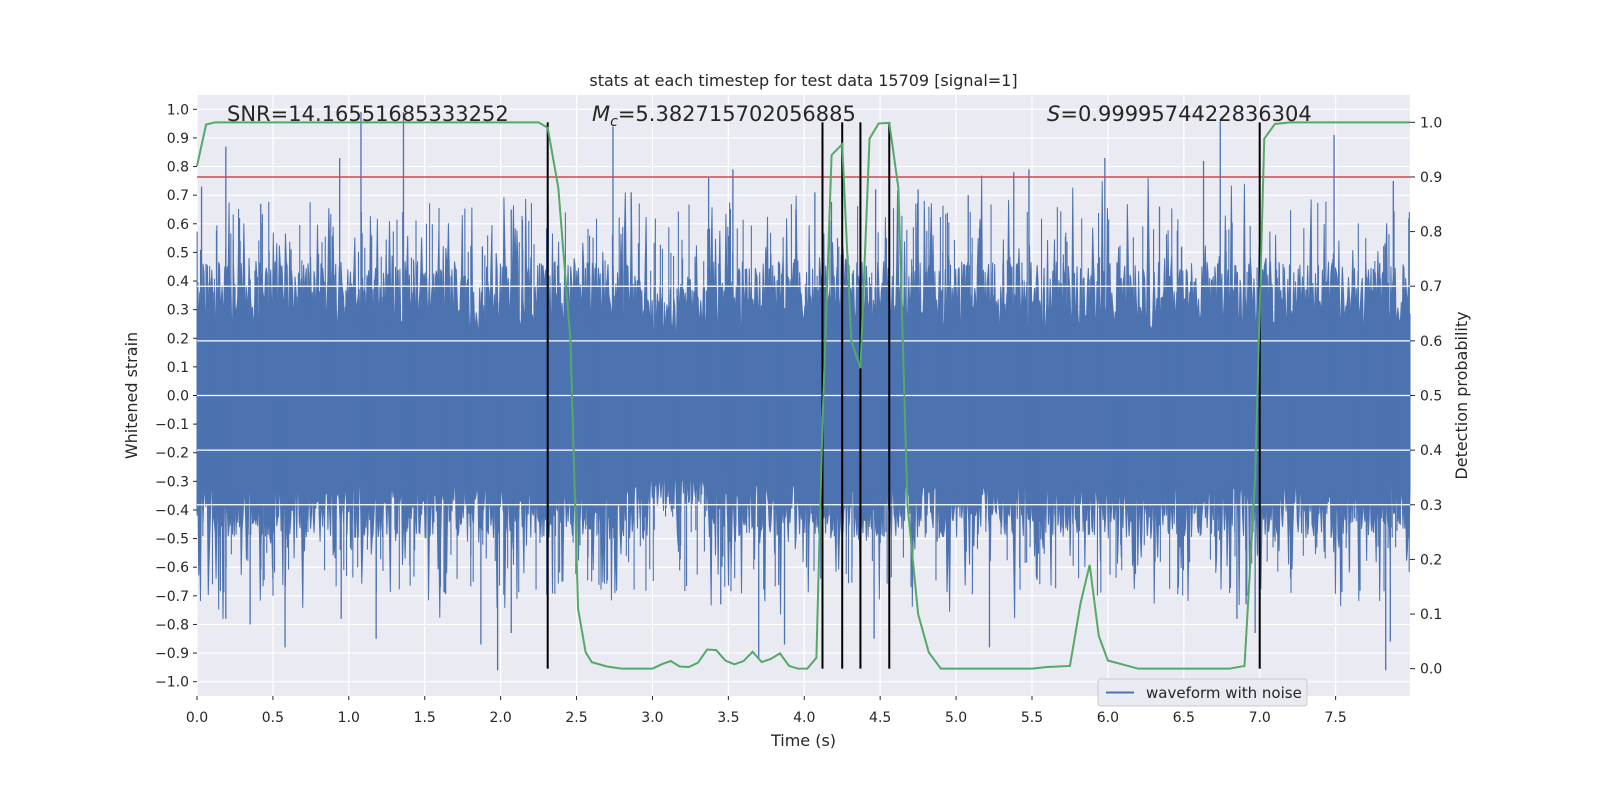 This screenshot has width=1600, height=800. What do you see at coordinates (1108, 718) in the screenshot?
I see `x-tick-label: 6.0` at bounding box center [1108, 718].